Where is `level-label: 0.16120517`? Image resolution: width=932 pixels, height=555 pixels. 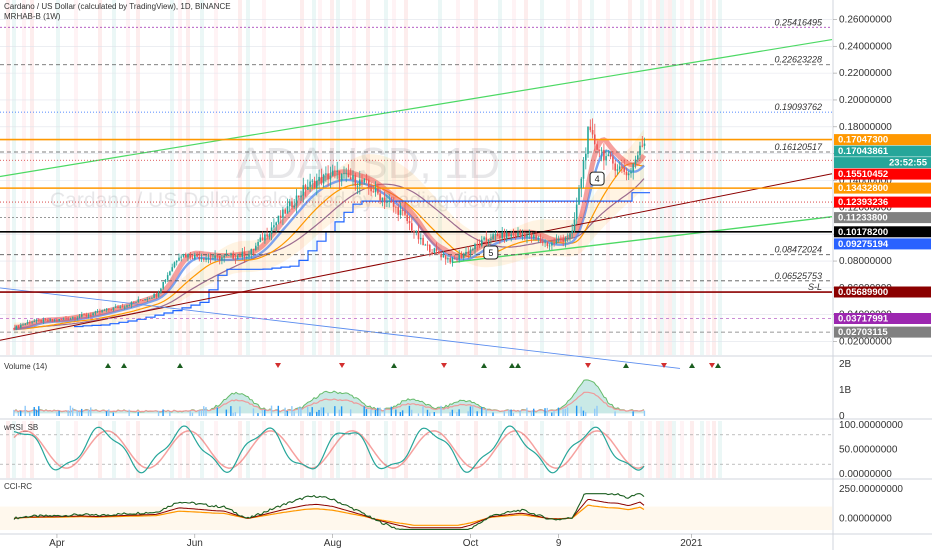 level-label: 0.16120517 is located at coordinates (798, 147).